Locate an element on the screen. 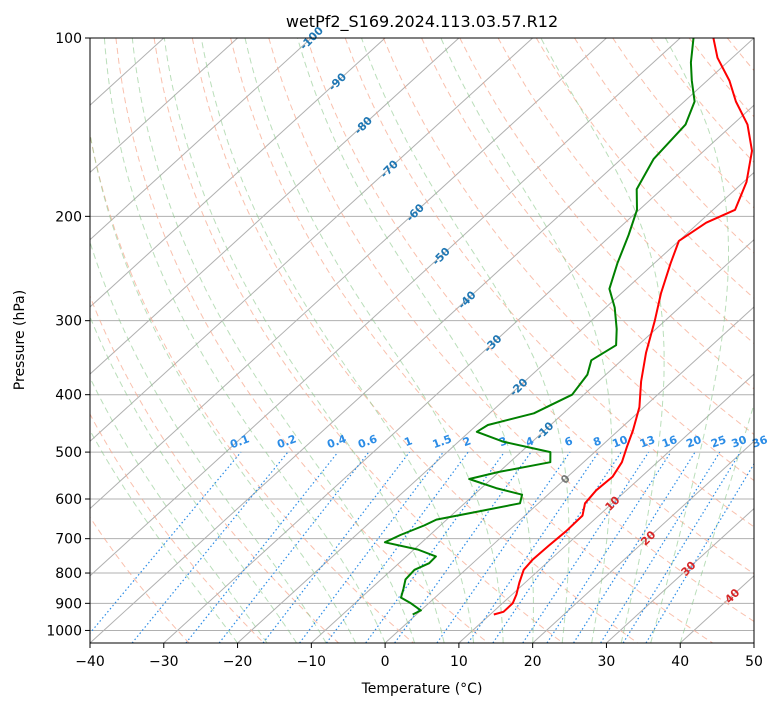 The width and height of the screenshot is (775, 708). x-tick-label: 0 is located at coordinates (385, 662).